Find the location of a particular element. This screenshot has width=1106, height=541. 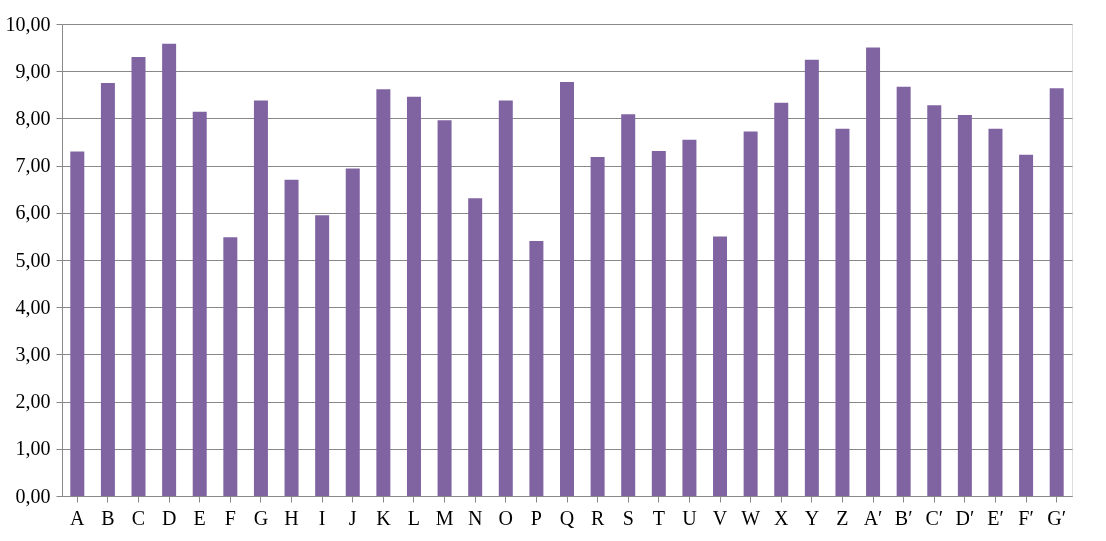

x-tick-label: K is located at coordinates (384, 517).